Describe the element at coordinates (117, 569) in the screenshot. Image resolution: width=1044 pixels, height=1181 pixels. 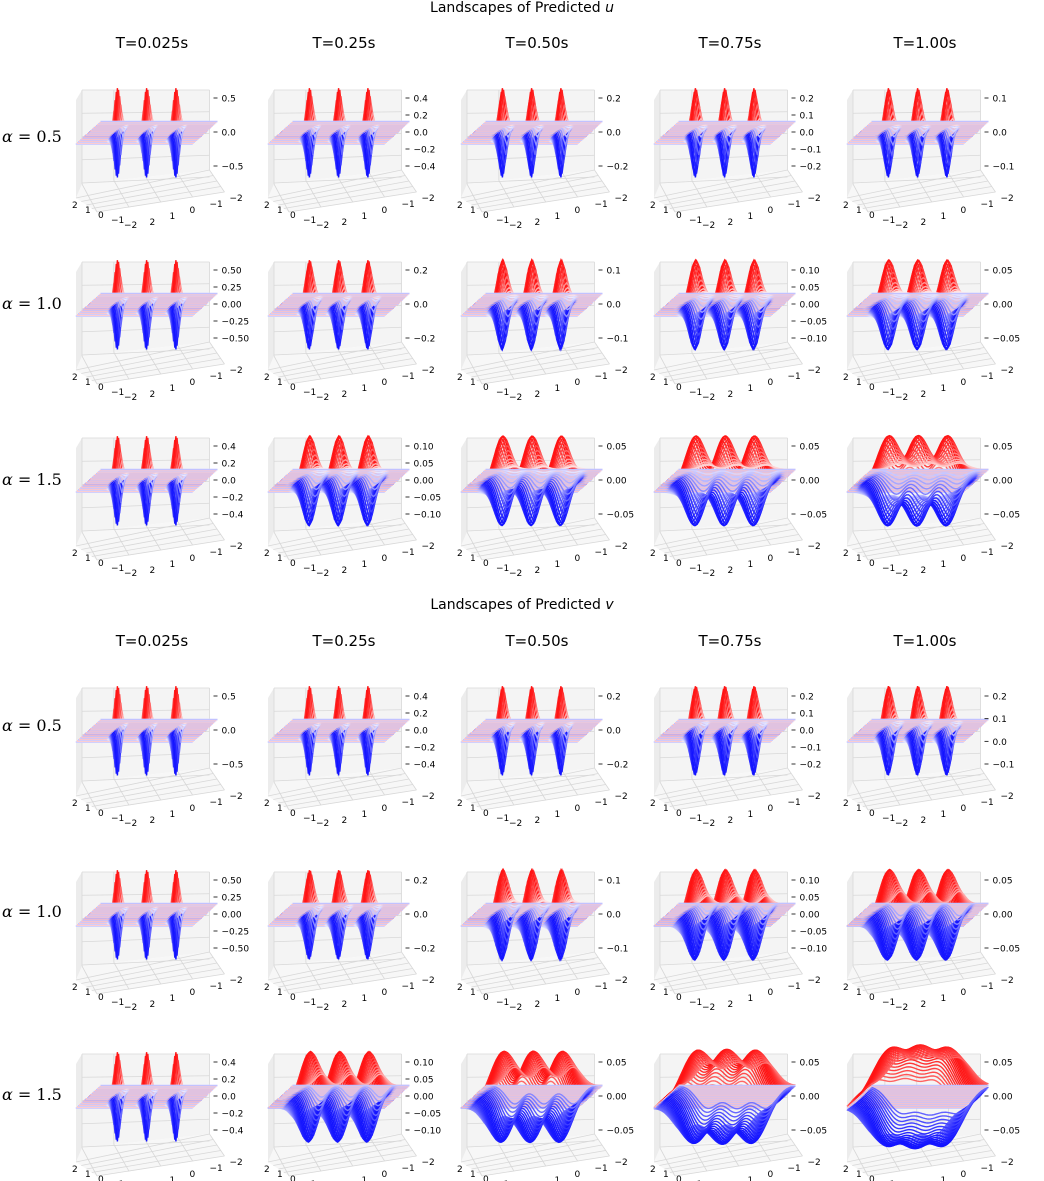
I see `x-tick-label: −1` at that location.